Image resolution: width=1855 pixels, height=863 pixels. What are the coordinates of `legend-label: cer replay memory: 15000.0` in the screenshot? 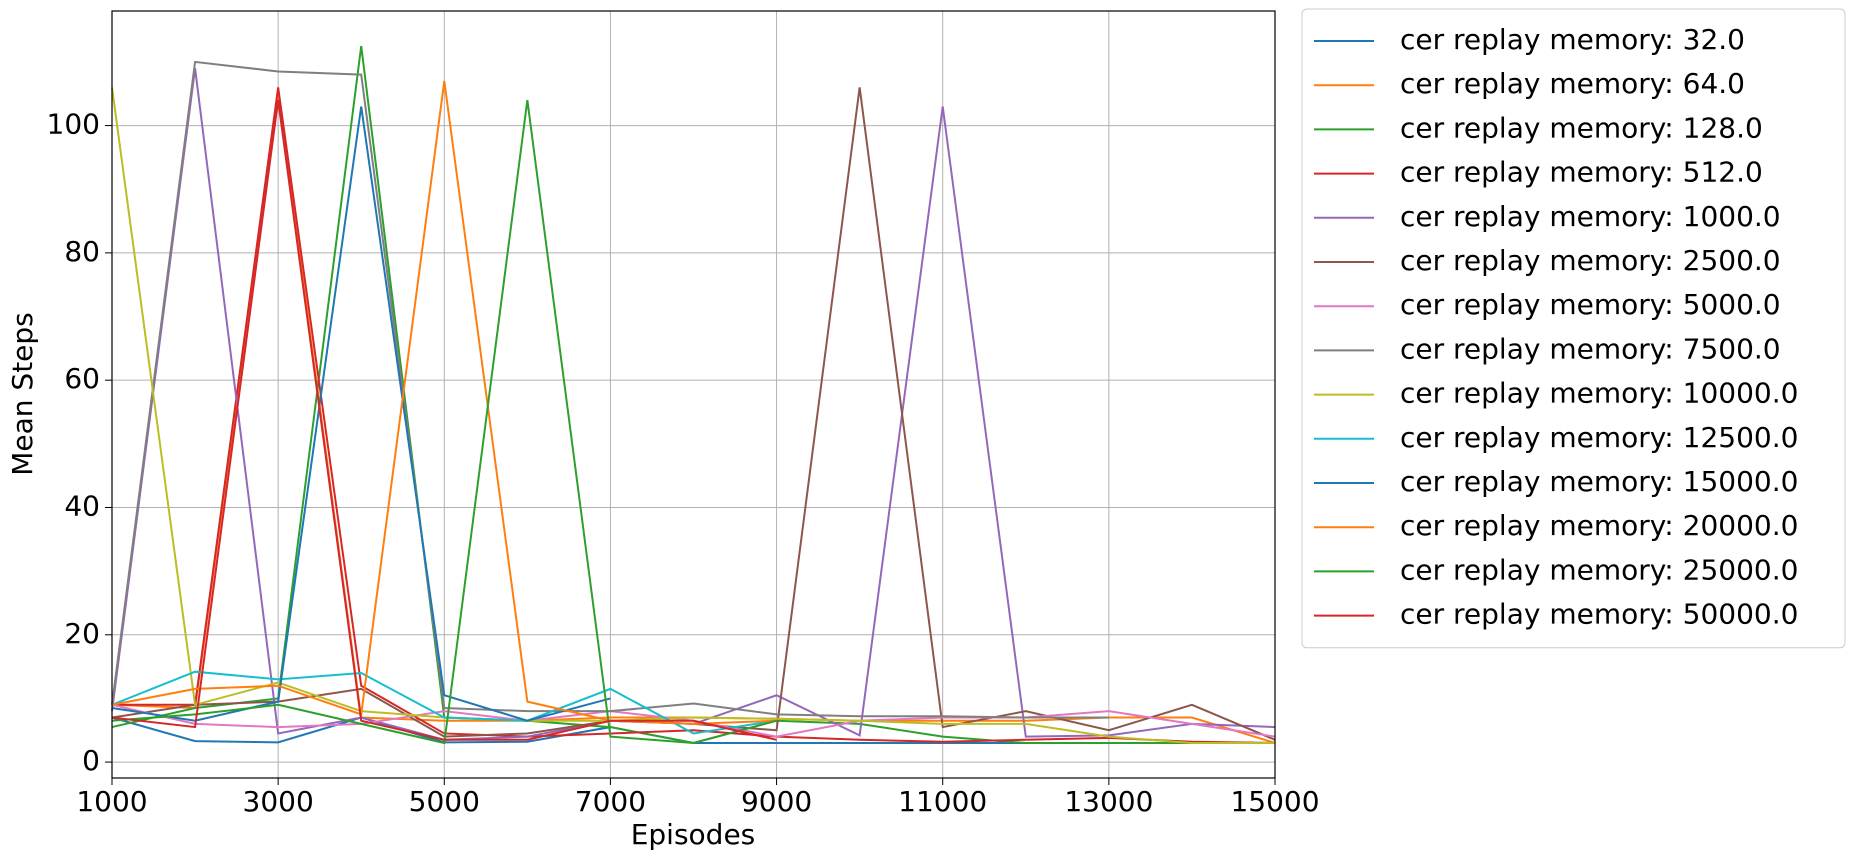 It's located at (1599, 481).